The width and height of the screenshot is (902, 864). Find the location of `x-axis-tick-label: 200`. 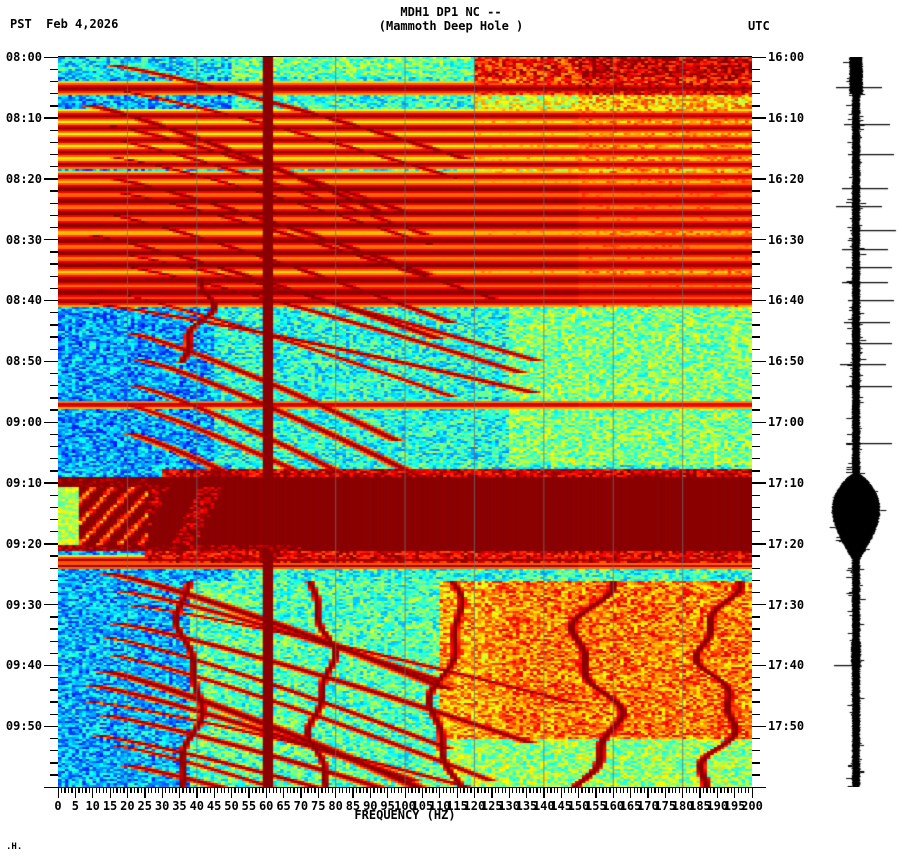

x-axis-tick-label: 200 is located at coordinates (752, 806).